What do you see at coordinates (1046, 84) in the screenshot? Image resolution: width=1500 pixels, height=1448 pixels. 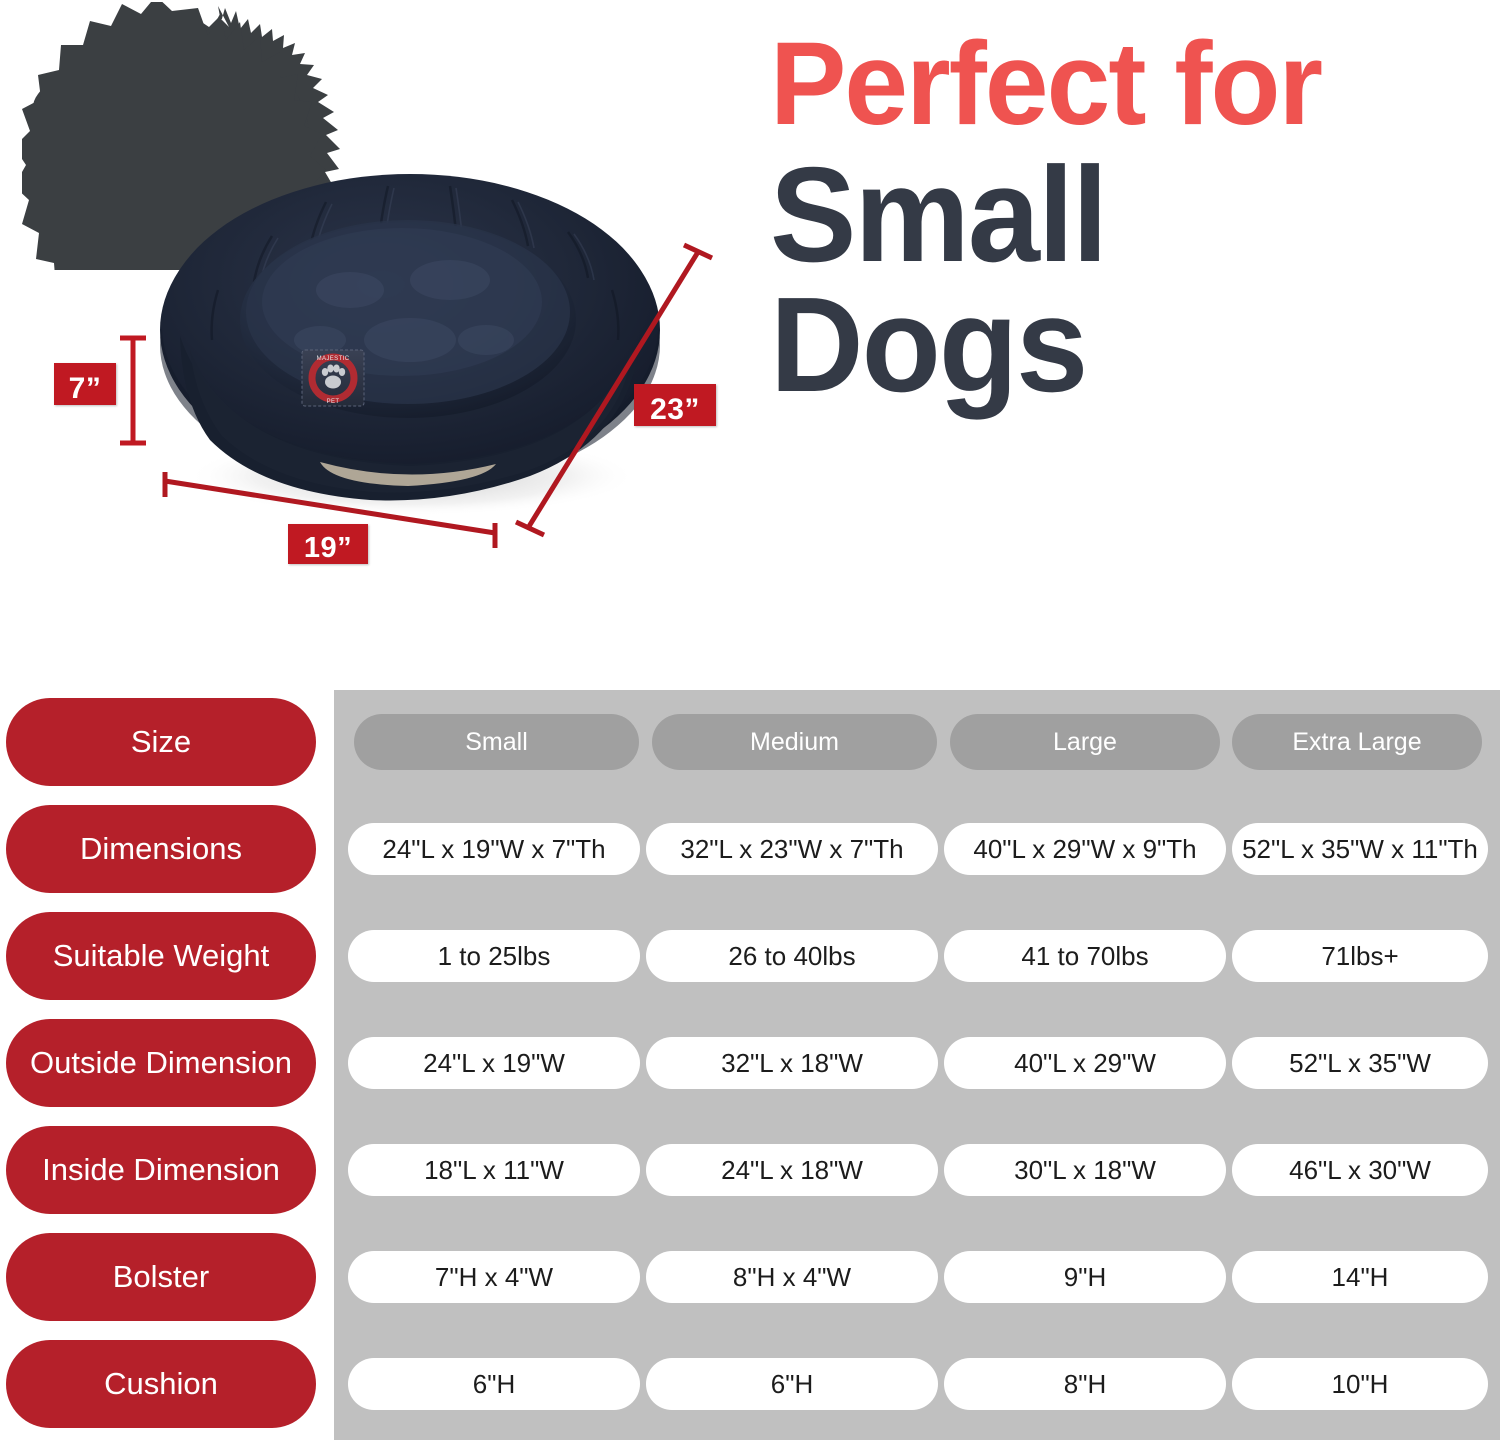 I see `headline-line-1: Perfect for` at bounding box center [1046, 84].